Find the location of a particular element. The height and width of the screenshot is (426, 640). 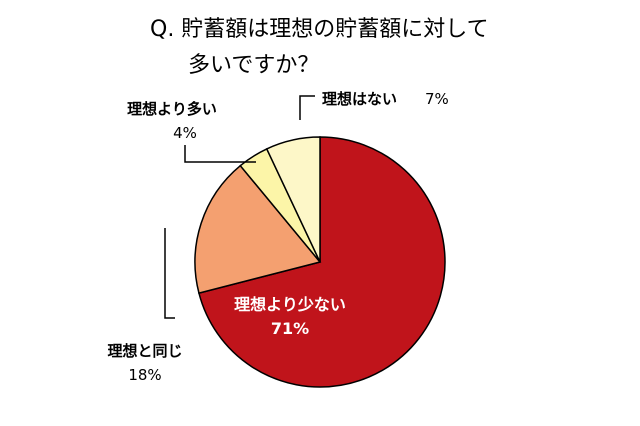

slice-label-same: 理想と同じ is located at coordinates (144, 351).